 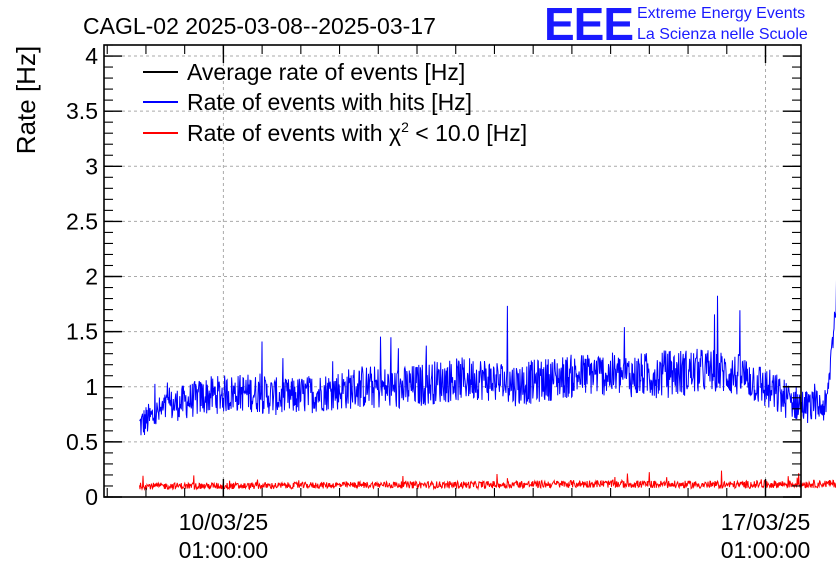 I want to click on y-axis-label: Rate [Hz], so click(x=26, y=100).